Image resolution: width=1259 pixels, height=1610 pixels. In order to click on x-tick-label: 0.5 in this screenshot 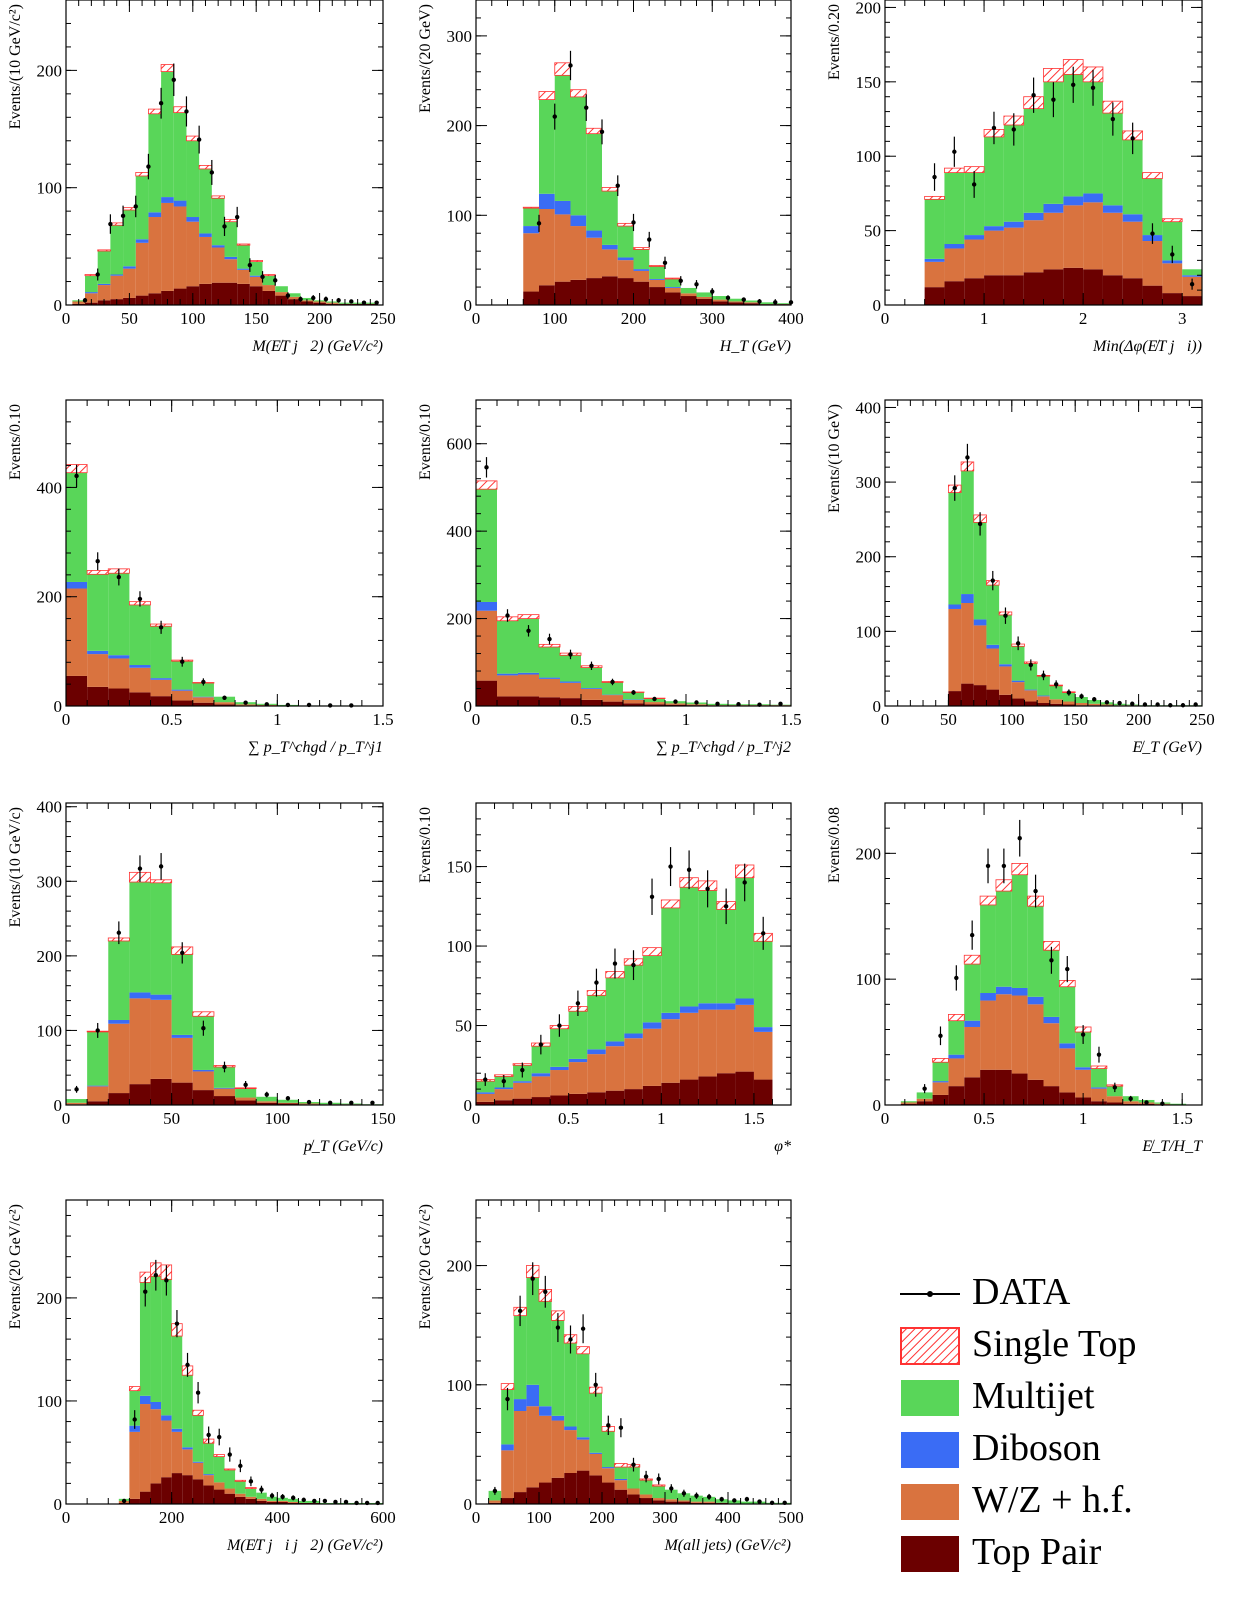, I will do `click(171, 719)`.